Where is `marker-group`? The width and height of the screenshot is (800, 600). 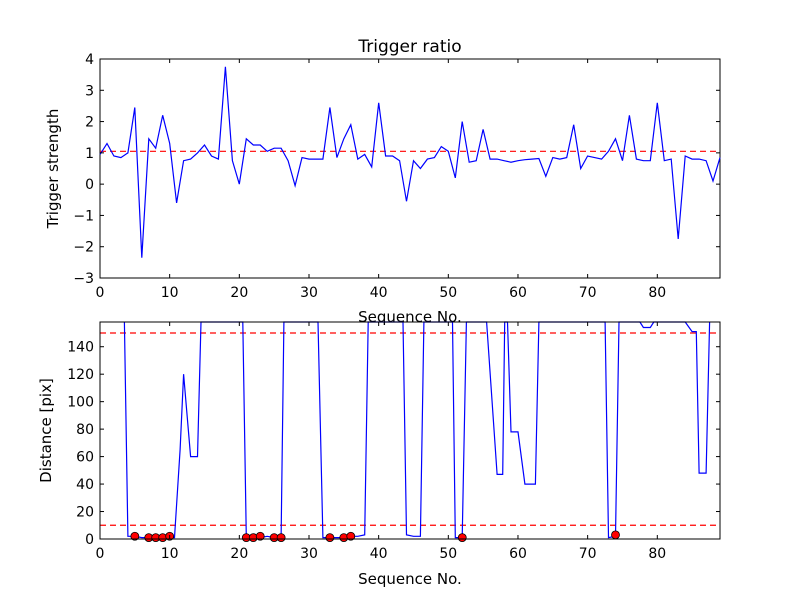 marker-group is located at coordinates (375, 536).